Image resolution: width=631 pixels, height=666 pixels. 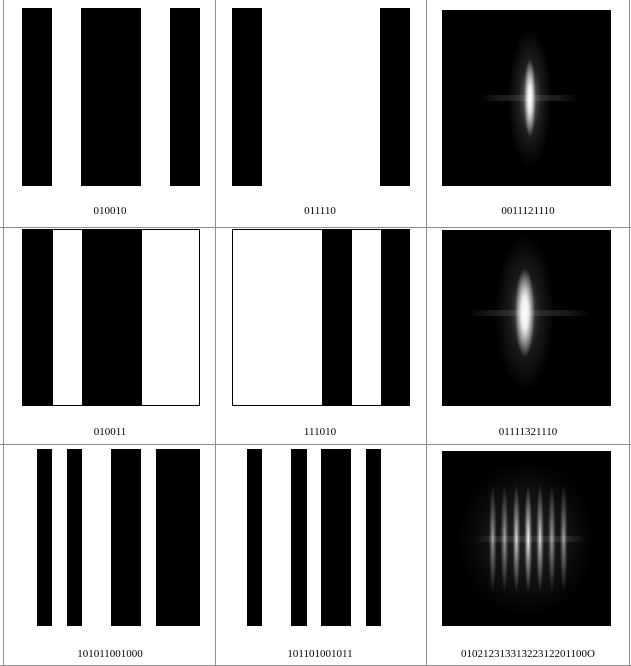 What do you see at coordinates (528, 654) in the screenshot?
I see `caption-r3-c3: 01021231331322312201100O` at bounding box center [528, 654].